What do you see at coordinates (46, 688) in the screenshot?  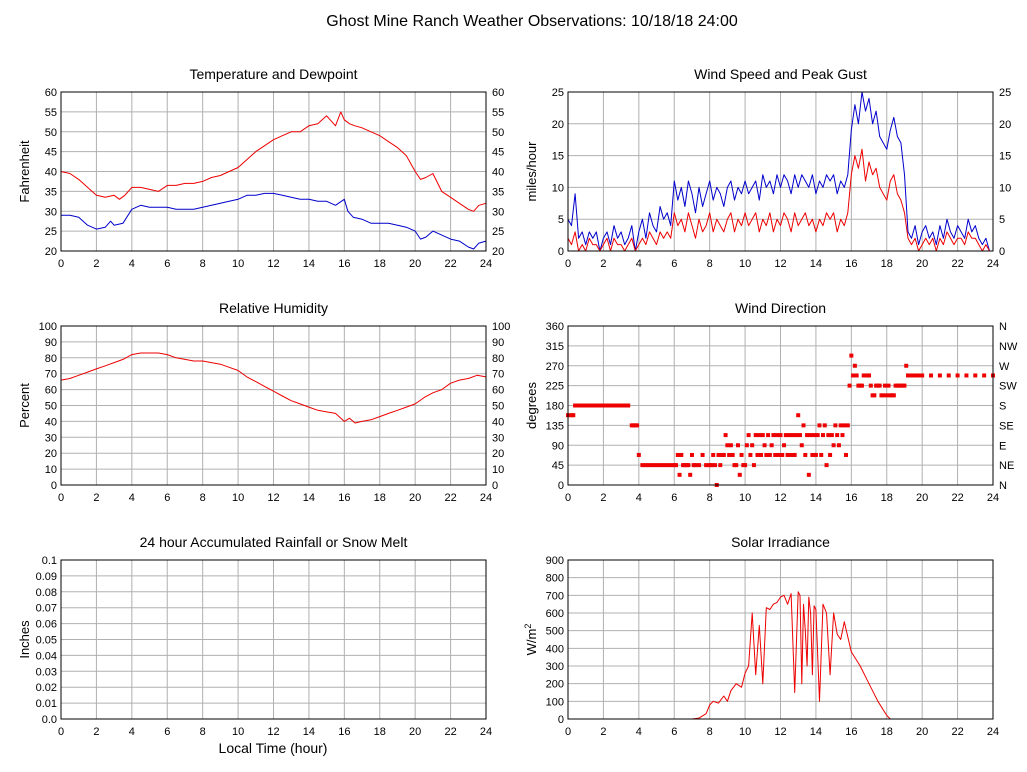 I see `y-tick-label: 0.02` at bounding box center [46, 688].